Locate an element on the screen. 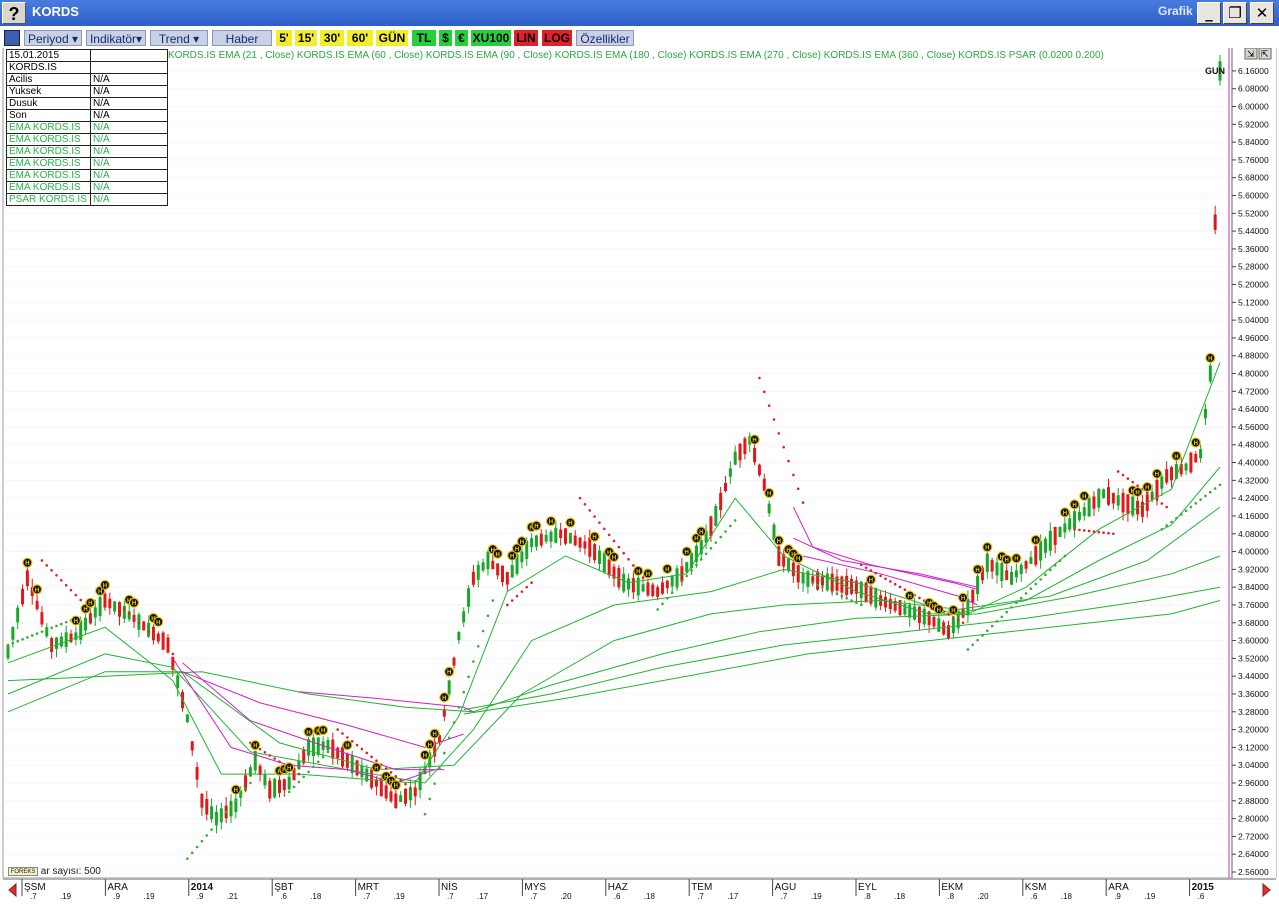  period-5min-button: 5' is located at coordinates (284, 38).